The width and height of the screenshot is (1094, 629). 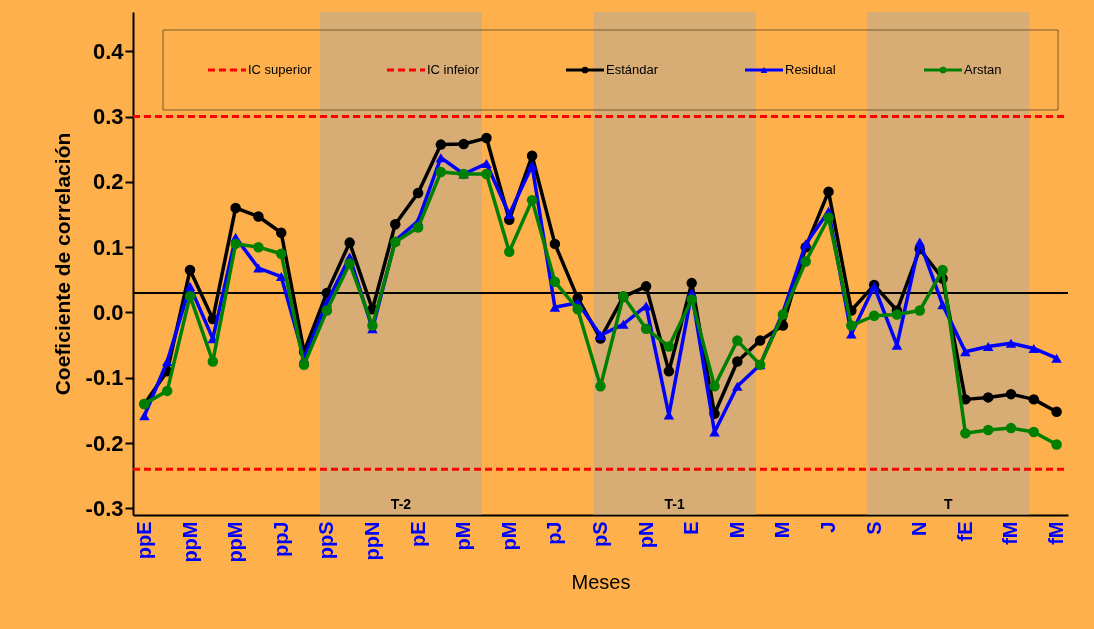 What do you see at coordinates (401, 504) in the screenshot?
I see `band-label: T-2` at bounding box center [401, 504].